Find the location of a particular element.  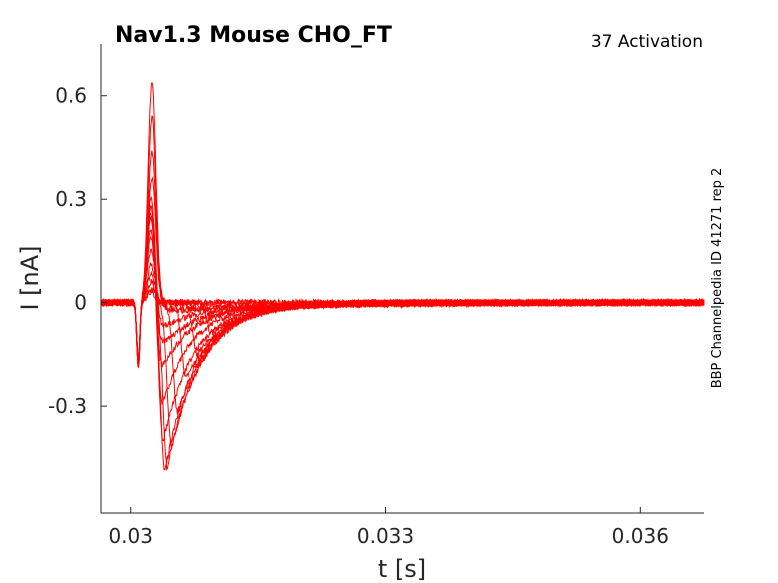

y-tick-label: 0.6 is located at coordinates (71, 96).